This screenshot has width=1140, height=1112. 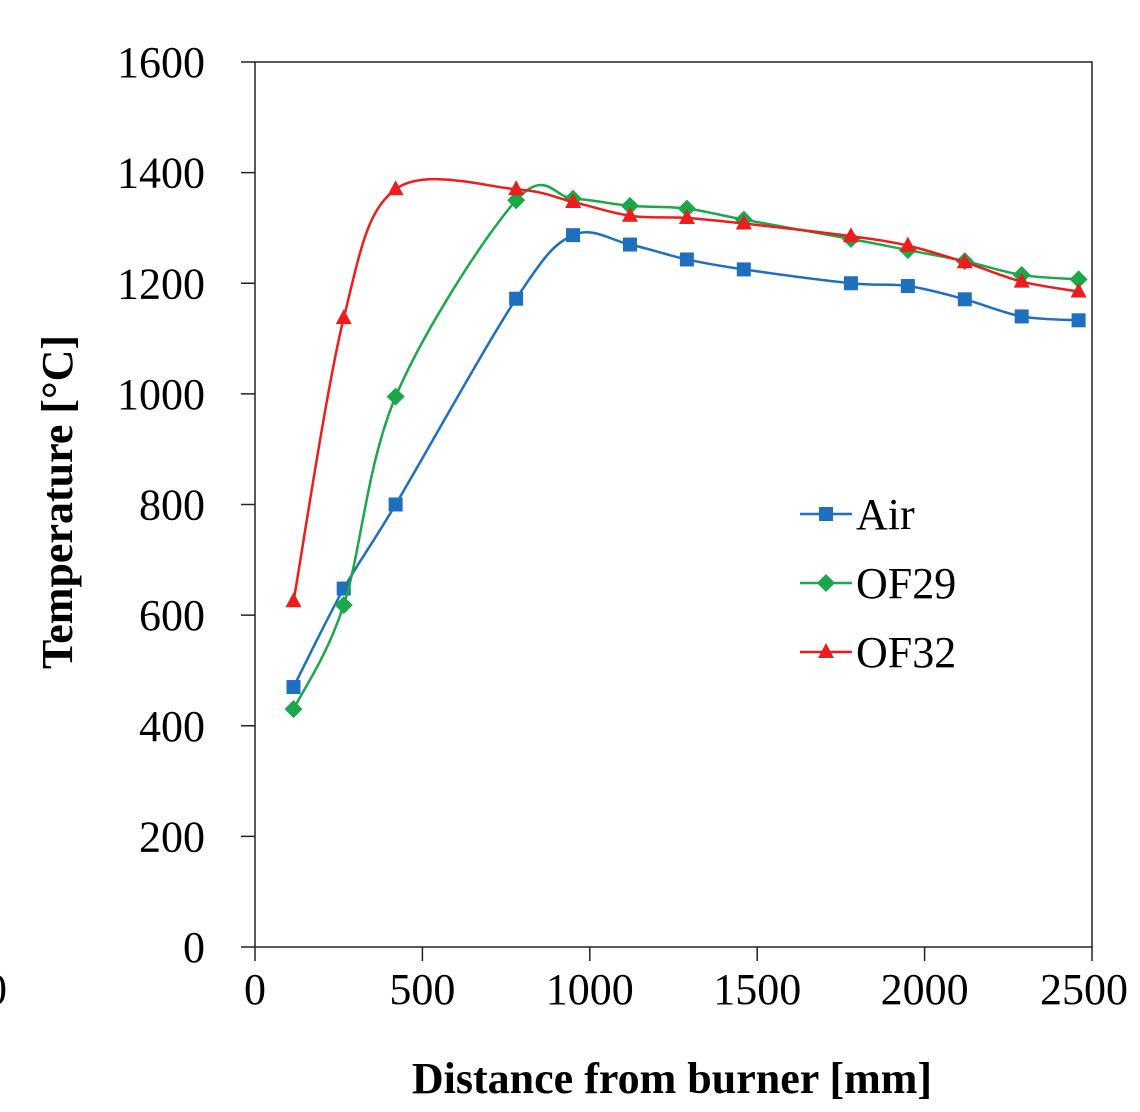 What do you see at coordinates (172, 726) in the screenshot?
I see `y-tick-label: 400` at bounding box center [172, 726].